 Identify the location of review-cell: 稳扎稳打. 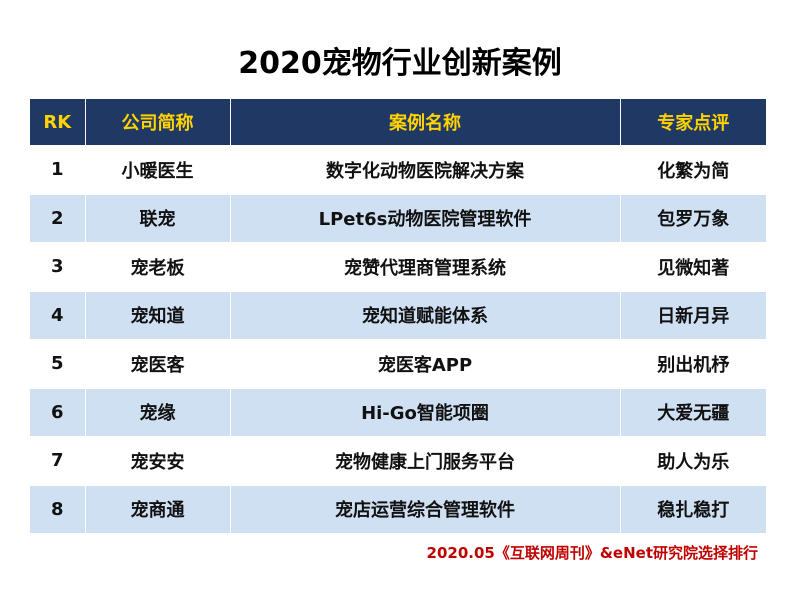
(692, 508).